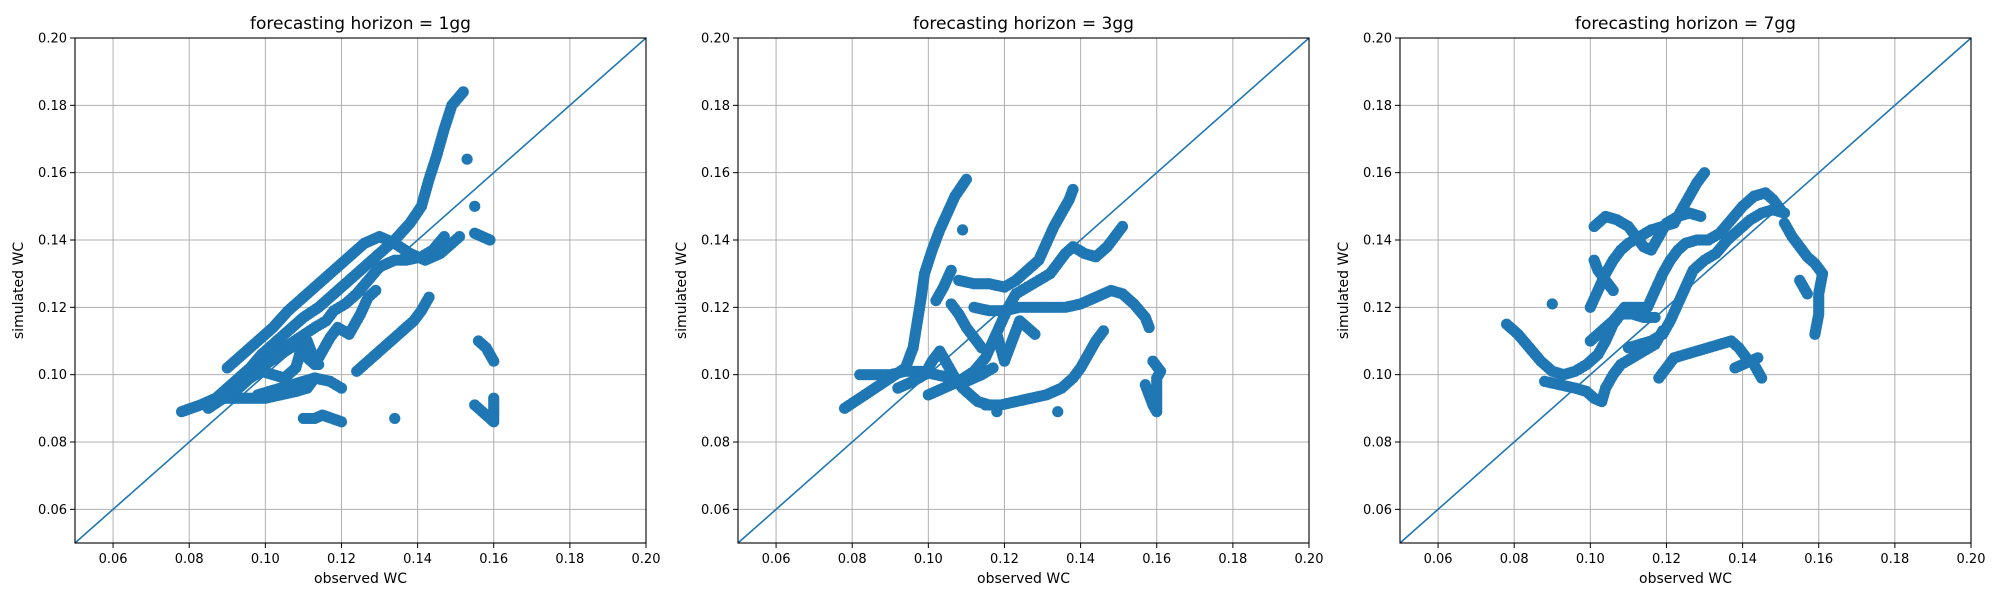 This screenshot has height=600, width=2000. I want to click on chart-title: forecasting horizon = 3gg, so click(1023, 24).